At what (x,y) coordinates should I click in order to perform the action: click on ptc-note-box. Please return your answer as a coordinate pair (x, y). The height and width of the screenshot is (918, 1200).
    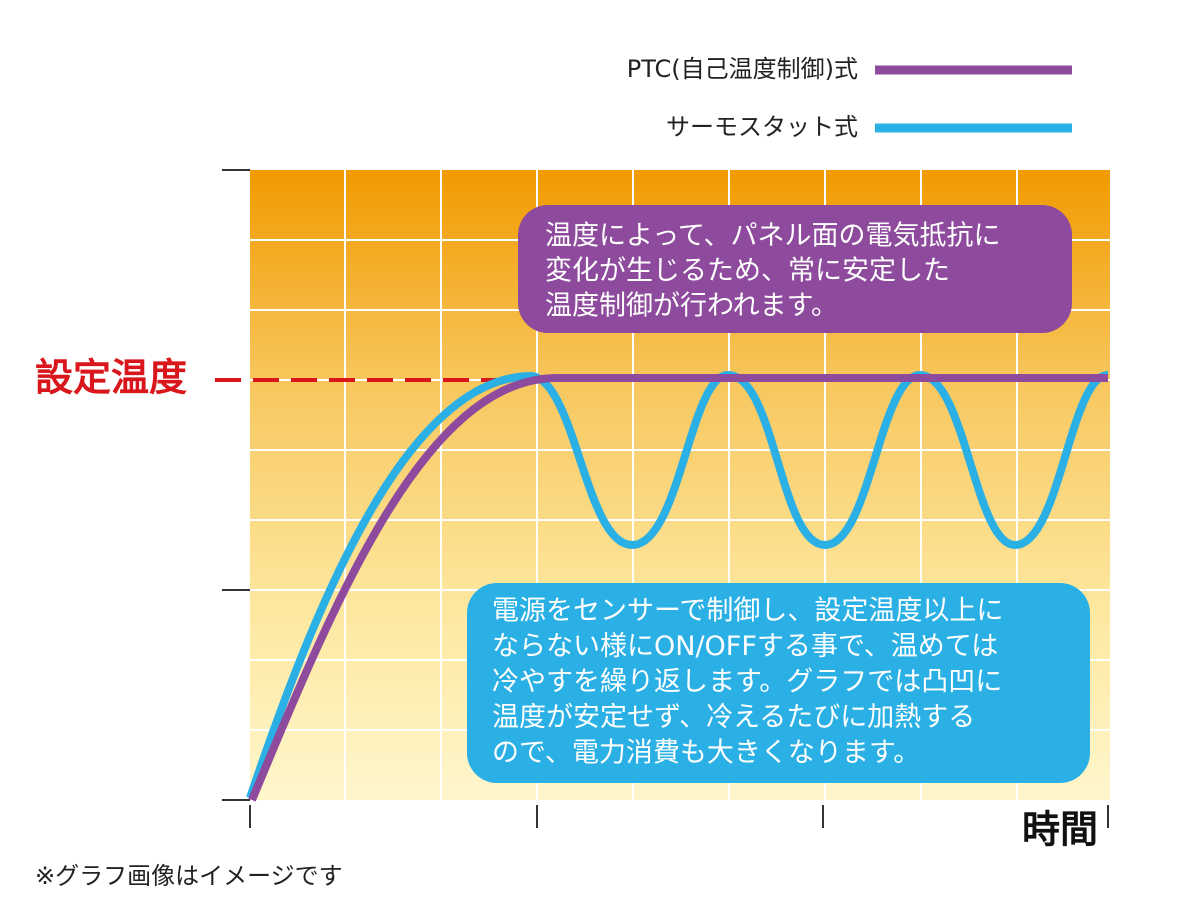
    Looking at the image, I should click on (795, 269).